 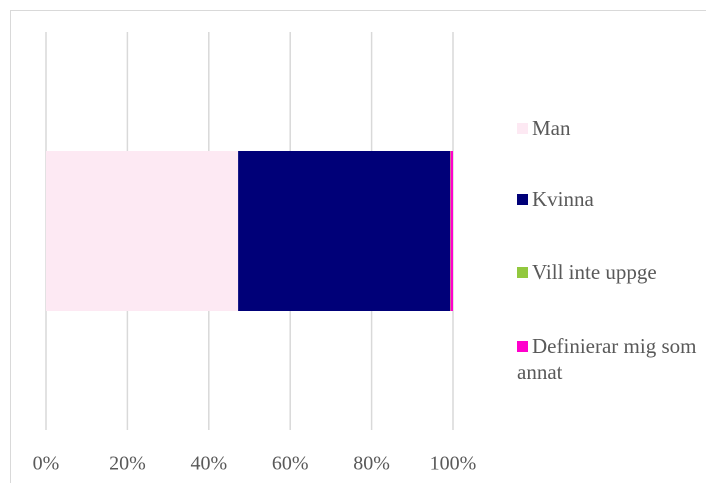 What do you see at coordinates (46, 464) in the screenshot?
I see `x-tick-label: 0%` at bounding box center [46, 464].